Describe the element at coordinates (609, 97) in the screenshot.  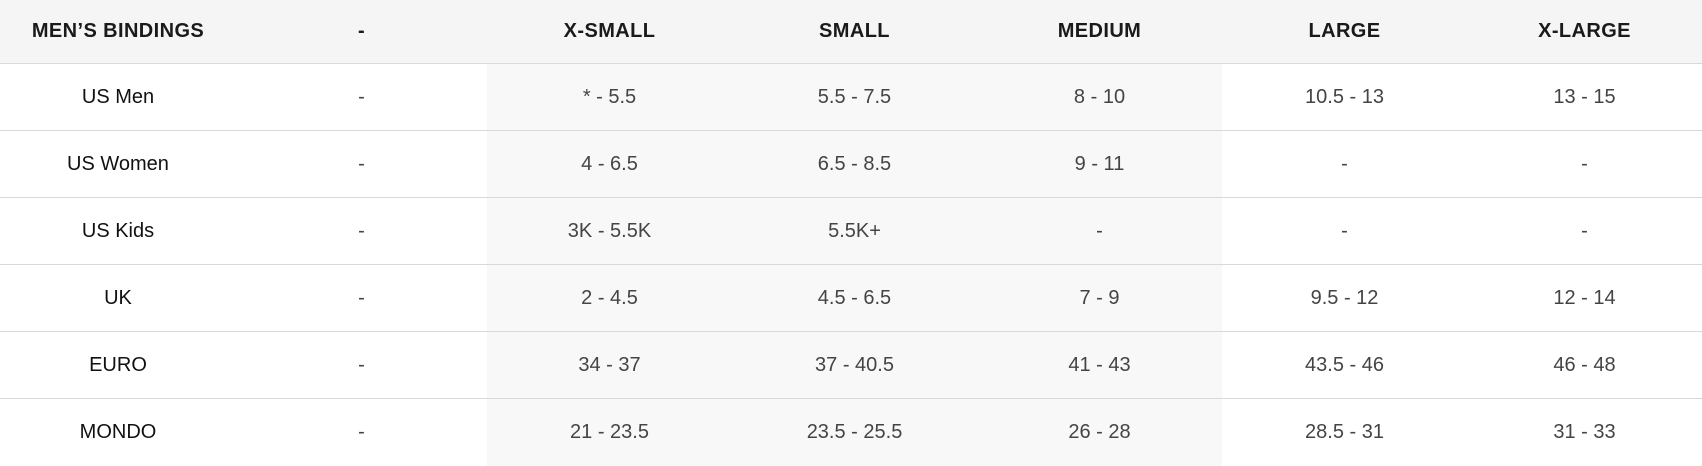
I see `table-cell: * - 5.5` at that location.